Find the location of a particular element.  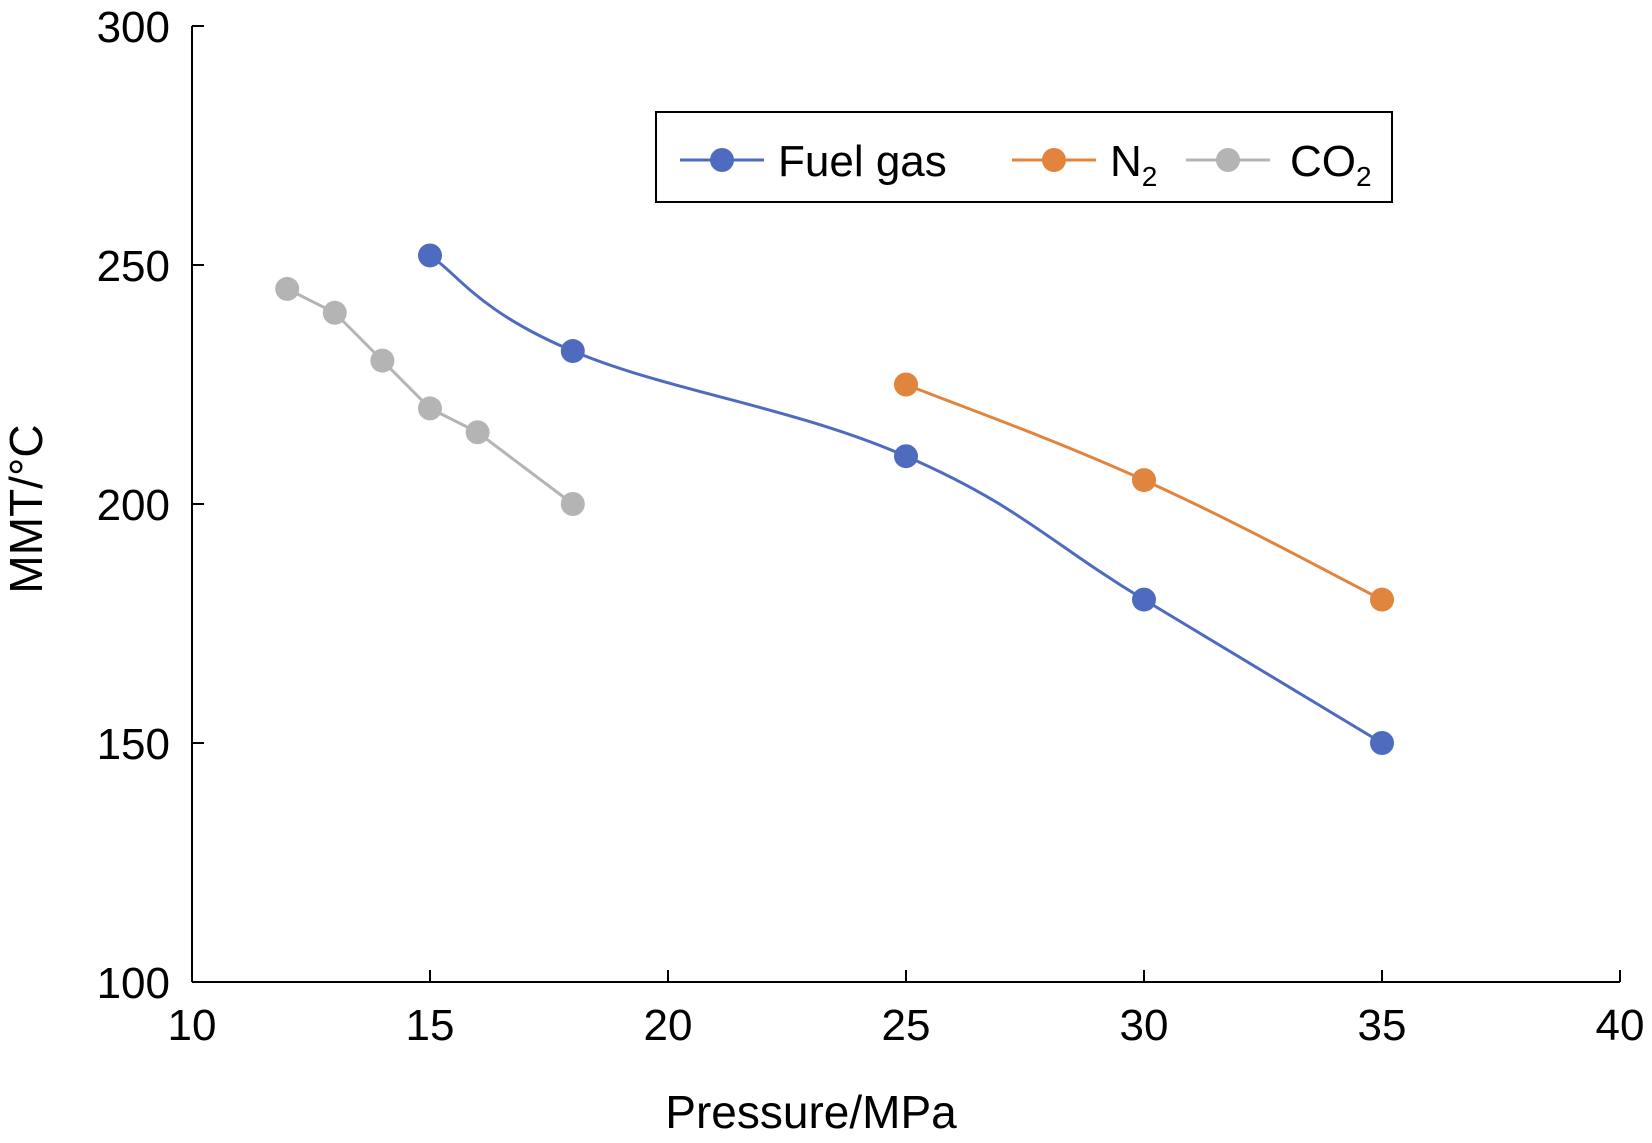

x-tick-label: 35 is located at coordinates (1382, 1025).